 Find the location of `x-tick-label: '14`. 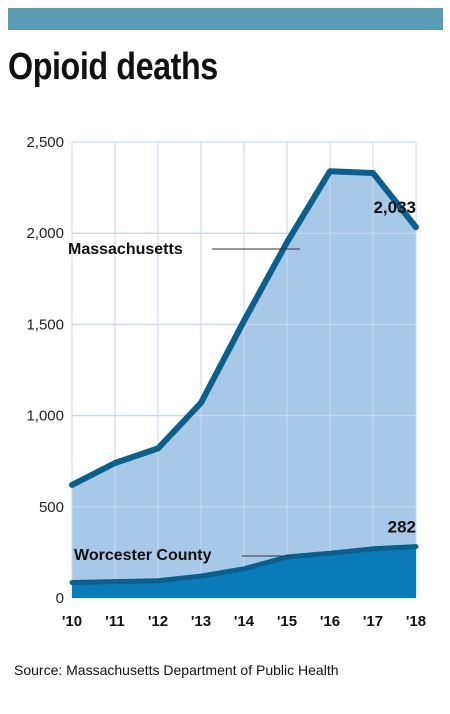

x-tick-label: '14 is located at coordinates (244, 621).